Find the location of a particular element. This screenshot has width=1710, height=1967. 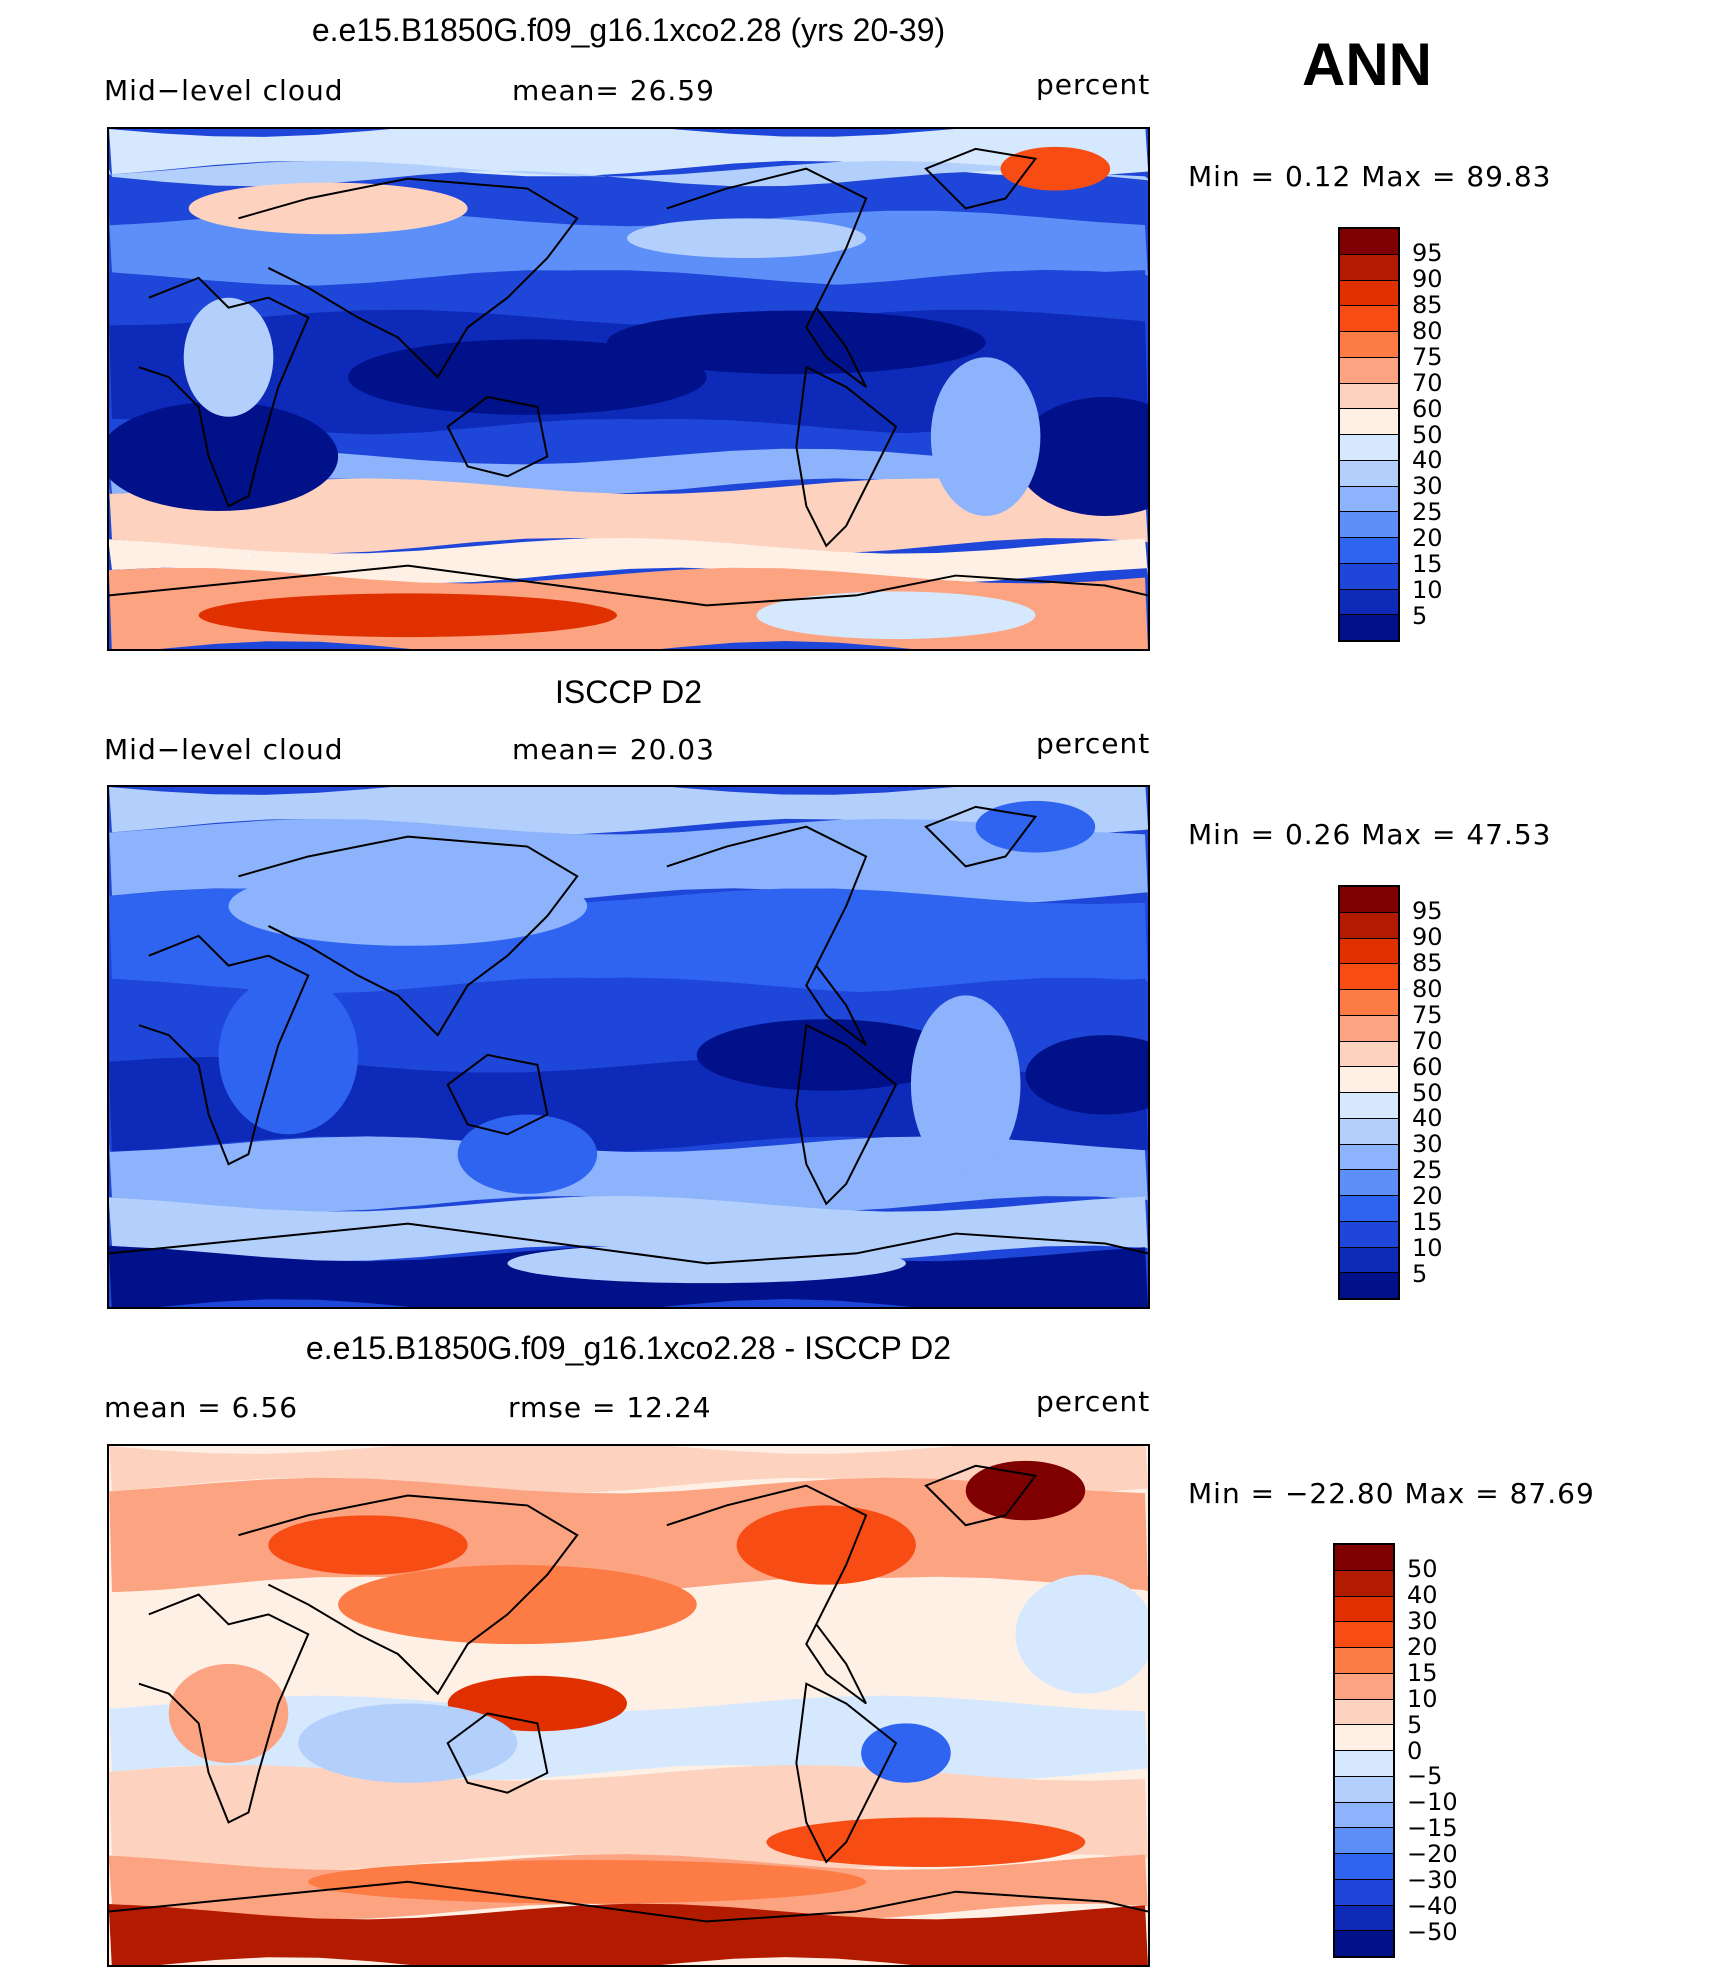

panel2-variable-label: Mid−level cloud is located at coordinates (224, 749).